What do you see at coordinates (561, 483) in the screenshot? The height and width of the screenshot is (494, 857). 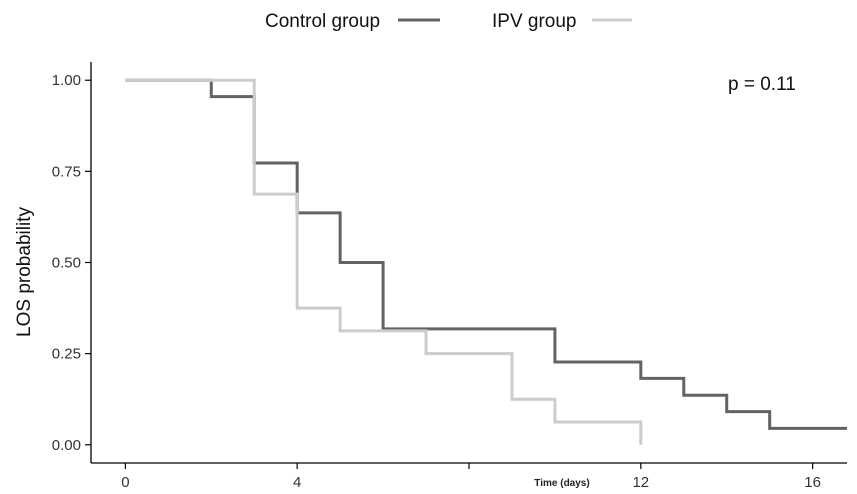 I see `x-axis-label: Time (days)` at bounding box center [561, 483].